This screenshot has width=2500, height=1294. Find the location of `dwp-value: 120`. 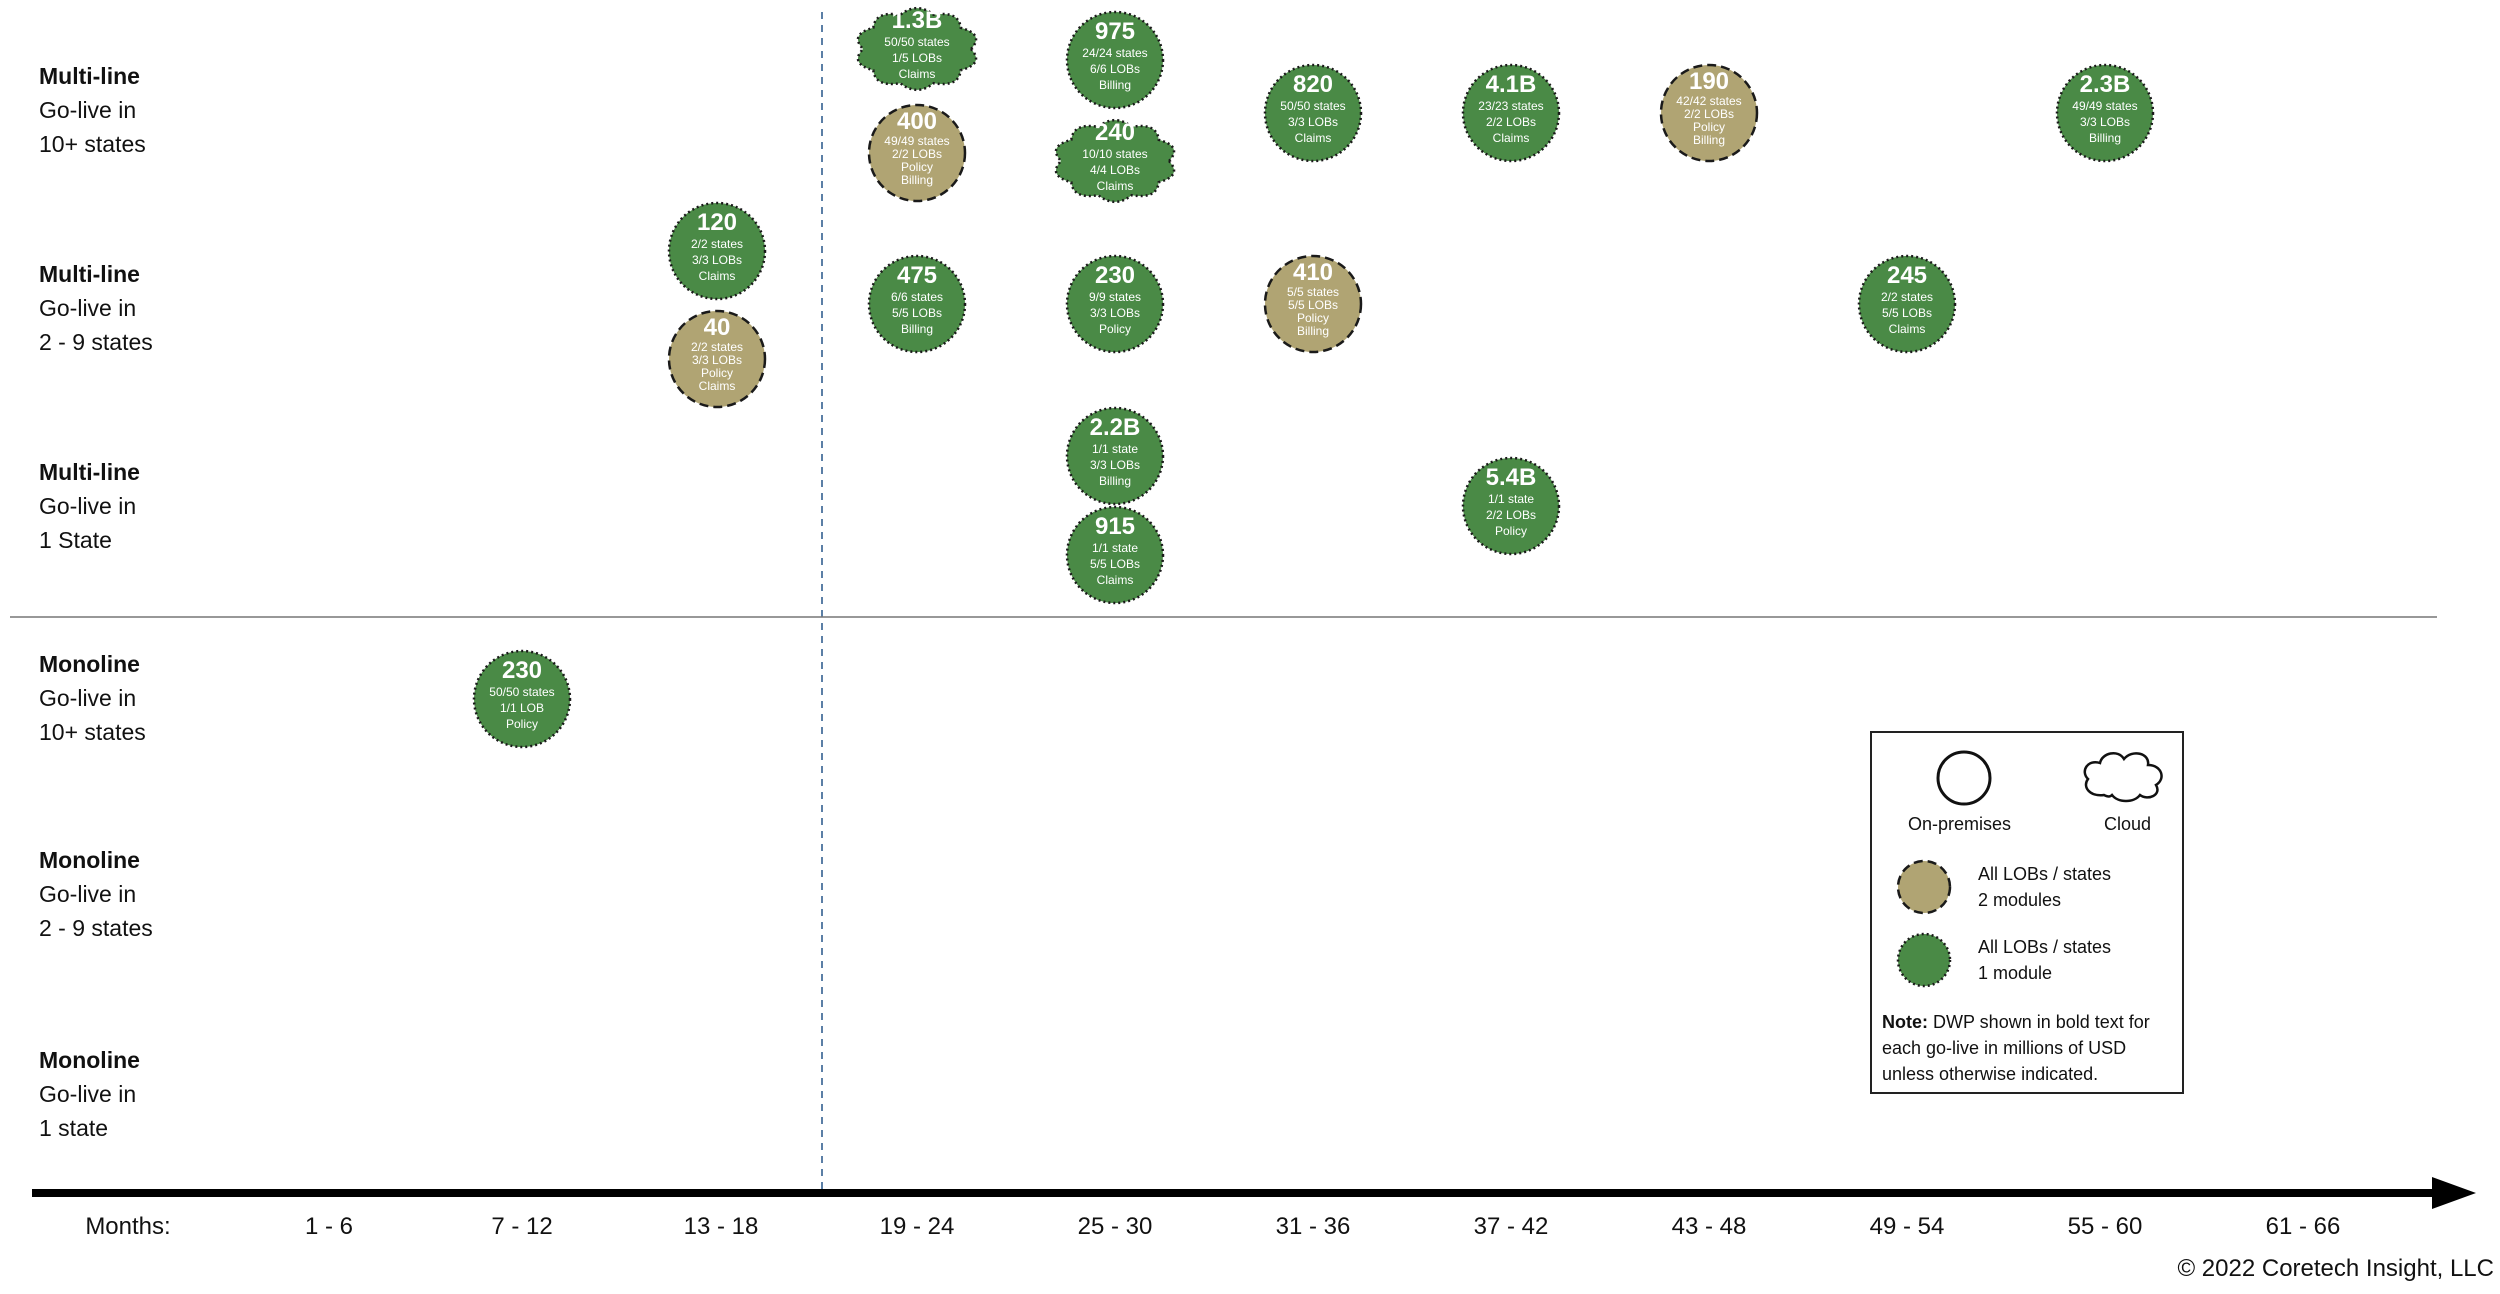

dwp-value: 120 is located at coordinates (717, 222).